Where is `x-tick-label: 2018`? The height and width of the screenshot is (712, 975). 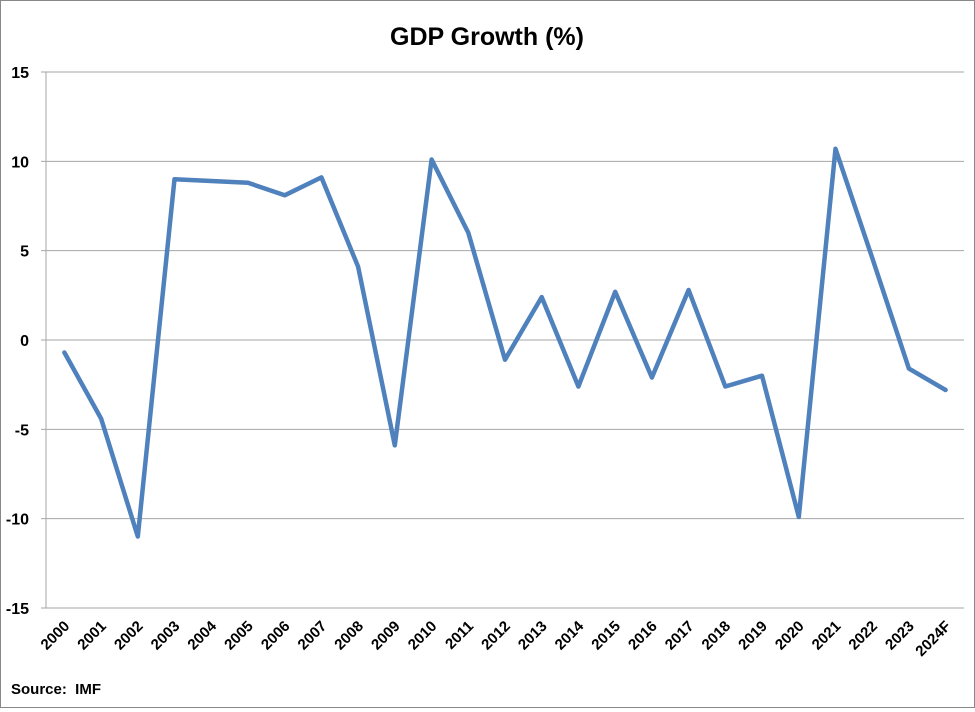
x-tick-label: 2018 is located at coordinates (717, 636).